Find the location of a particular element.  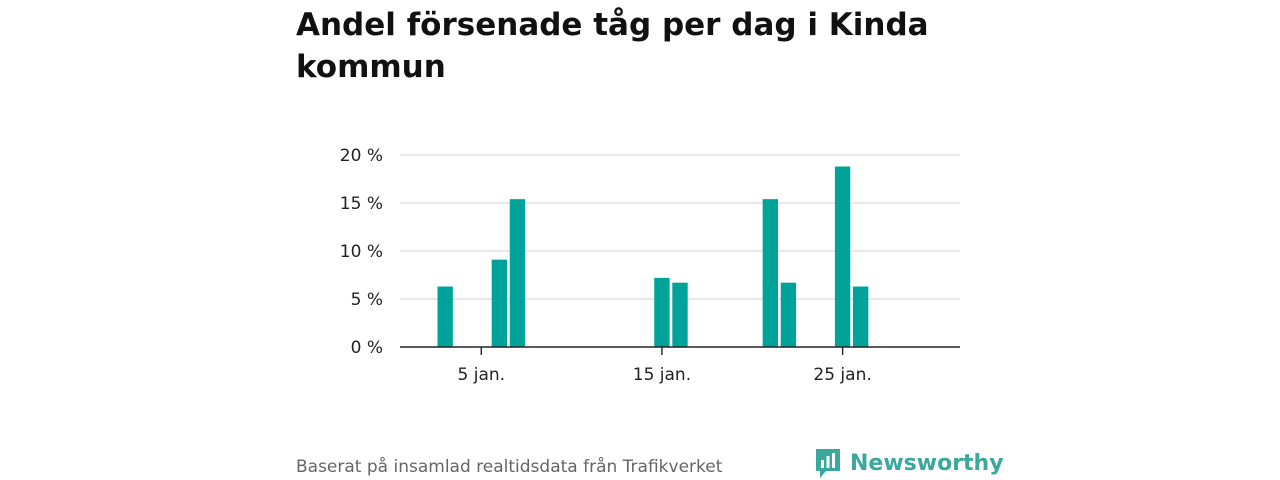

y-tick-label: 20 % is located at coordinates (361, 156).